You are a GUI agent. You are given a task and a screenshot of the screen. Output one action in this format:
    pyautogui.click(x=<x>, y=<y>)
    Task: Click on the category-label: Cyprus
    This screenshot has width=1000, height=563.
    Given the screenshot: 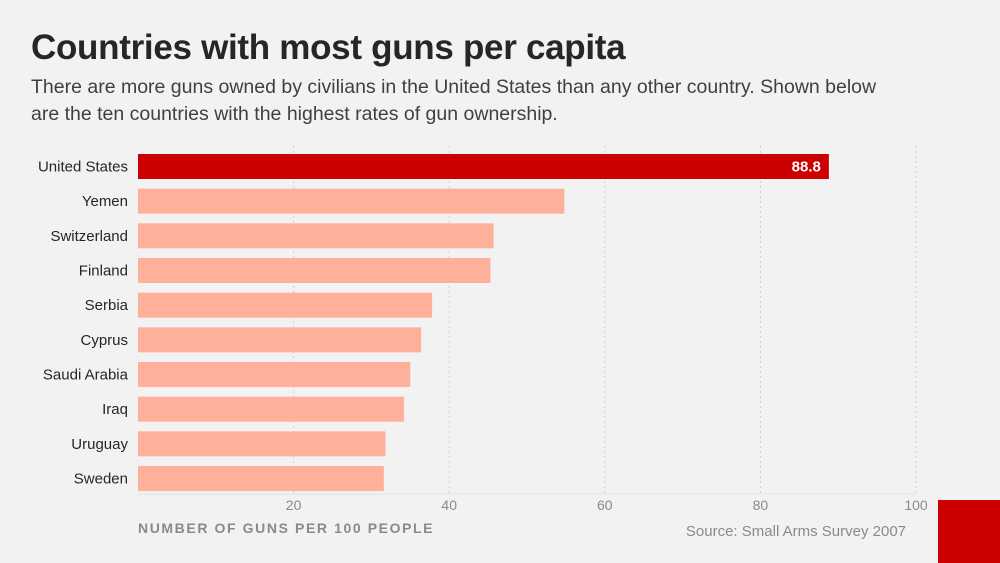 What is the action you would take?
    pyautogui.click(x=104, y=340)
    